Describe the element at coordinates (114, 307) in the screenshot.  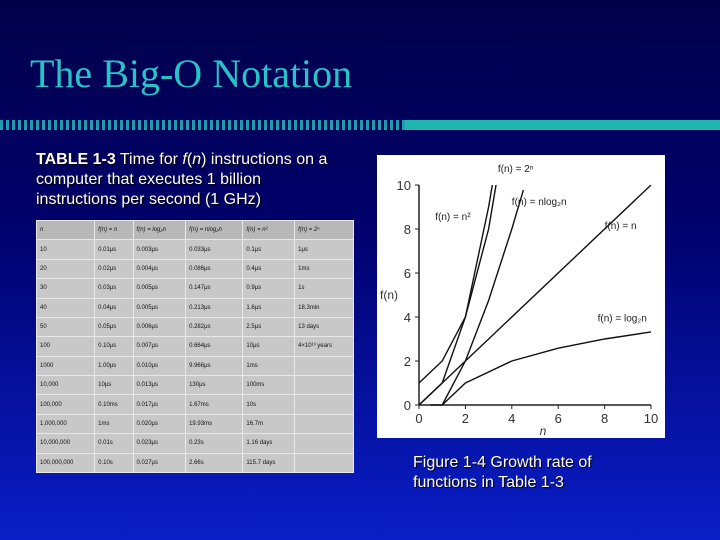
I see `table-cell: 0.04μs` at that location.